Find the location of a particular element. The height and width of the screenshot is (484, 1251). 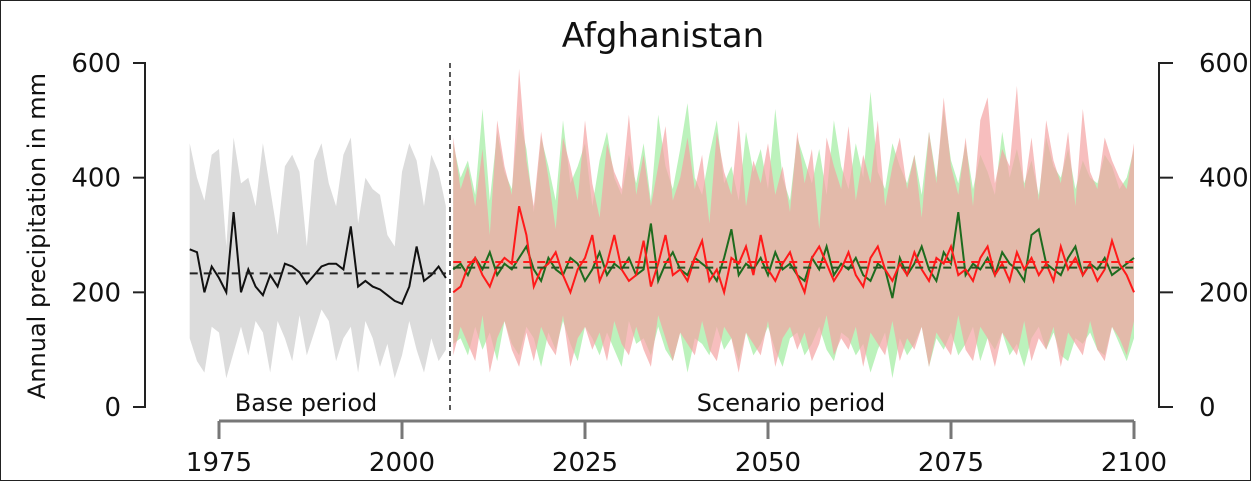

x-tick-label: 1975 is located at coordinates (219, 463).